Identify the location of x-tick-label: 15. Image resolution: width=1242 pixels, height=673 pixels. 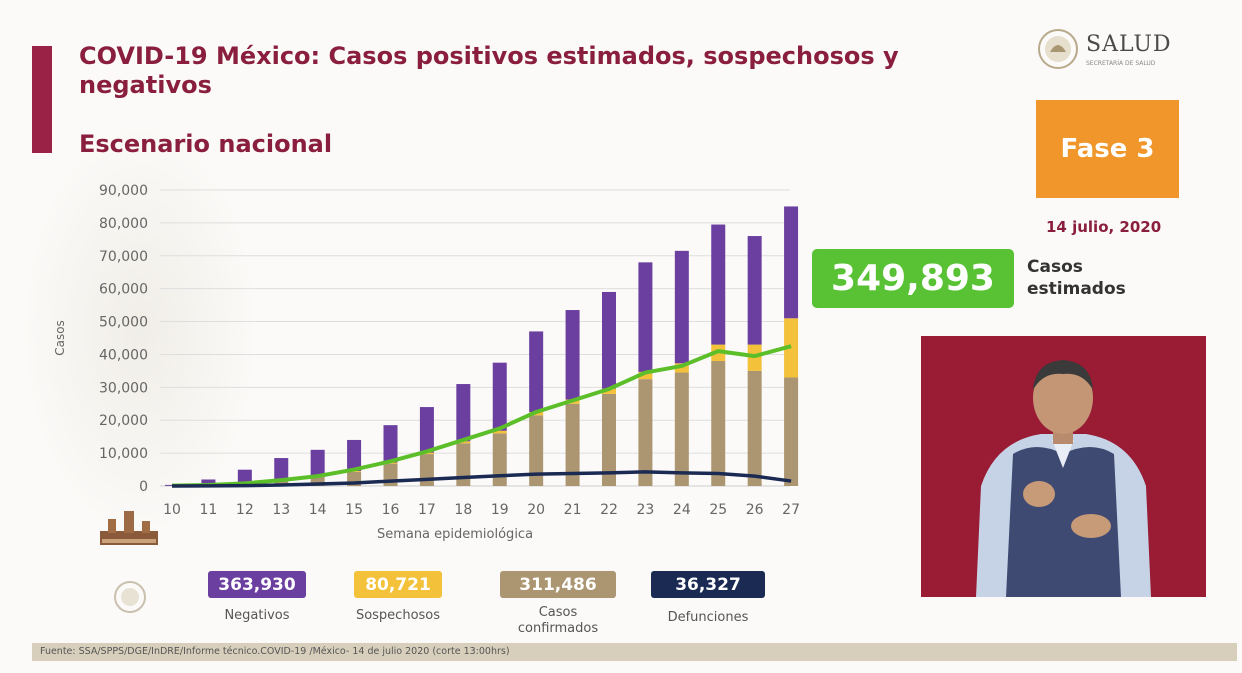
(354, 510).